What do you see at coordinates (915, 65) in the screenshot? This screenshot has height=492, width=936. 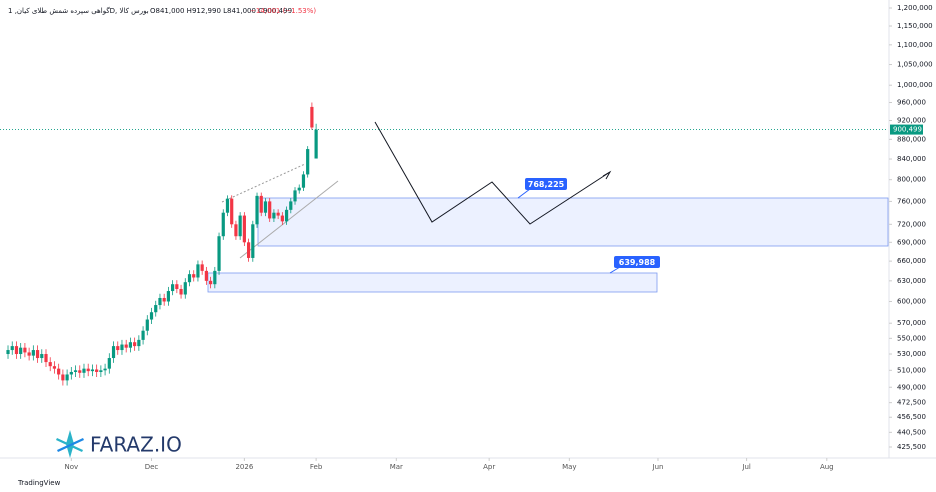 I see `y-tick-label: 1,050,000` at bounding box center [915, 65].